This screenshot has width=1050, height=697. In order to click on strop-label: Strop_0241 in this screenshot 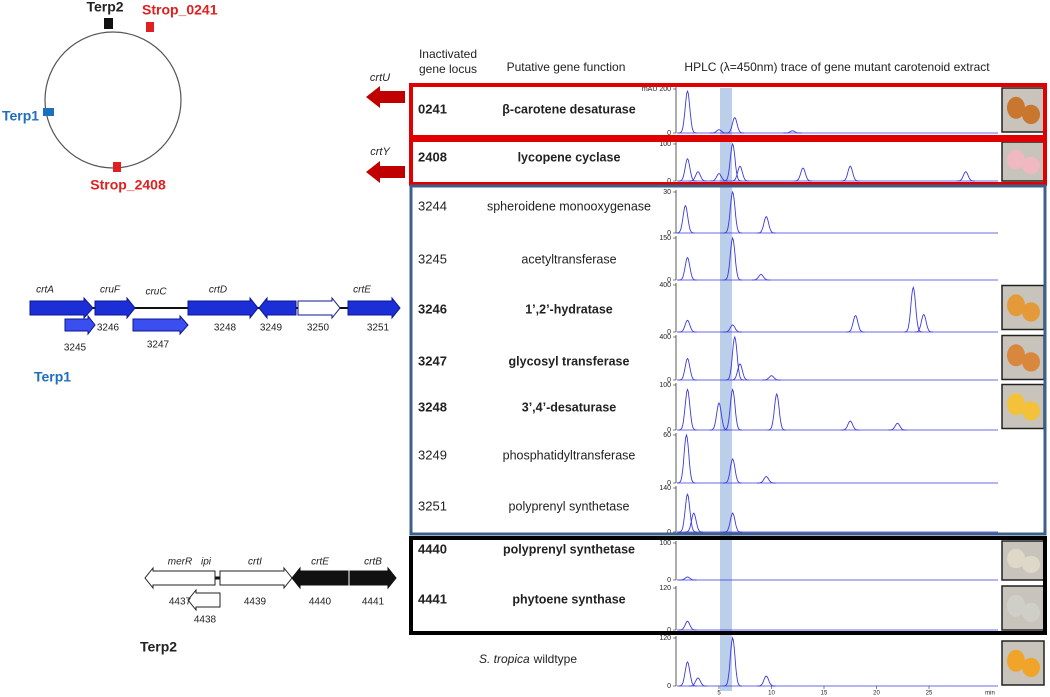, I will do `click(180, 10)`.